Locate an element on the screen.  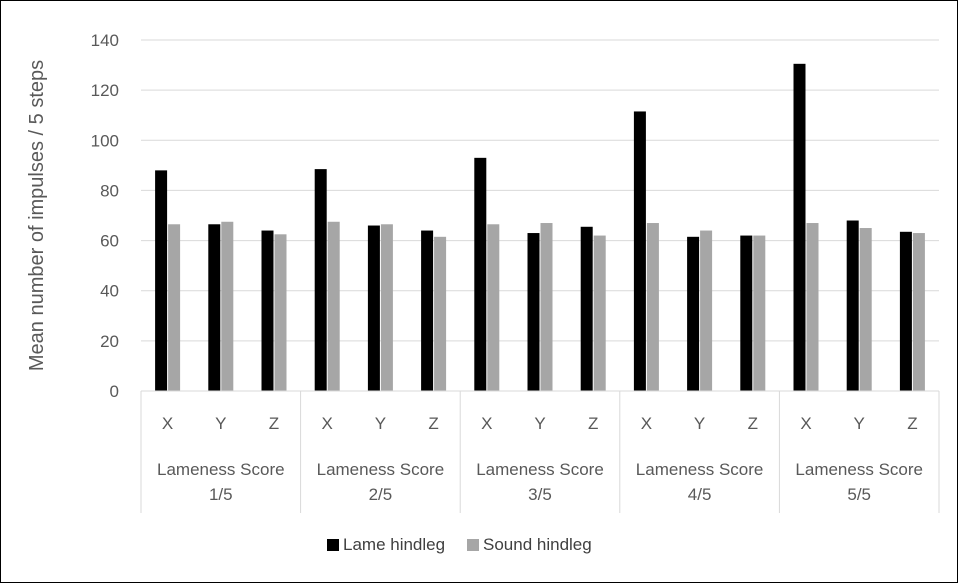
legend: Lame hindleg Sound hindleg is located at coordinates (459, 544).